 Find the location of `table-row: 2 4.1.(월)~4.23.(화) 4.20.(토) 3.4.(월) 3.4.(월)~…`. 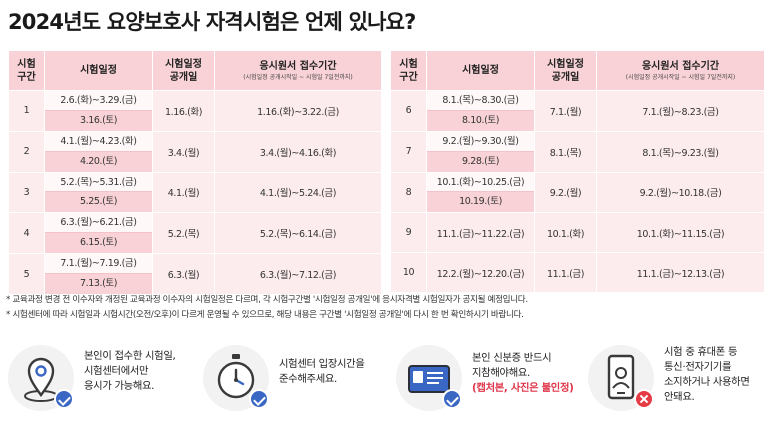

table-row: 2 4.1.(월)~4.23.(화) 4.20.(토) 3.4.(월) 3.4.(월)~… is located at coordinates (195, 151).